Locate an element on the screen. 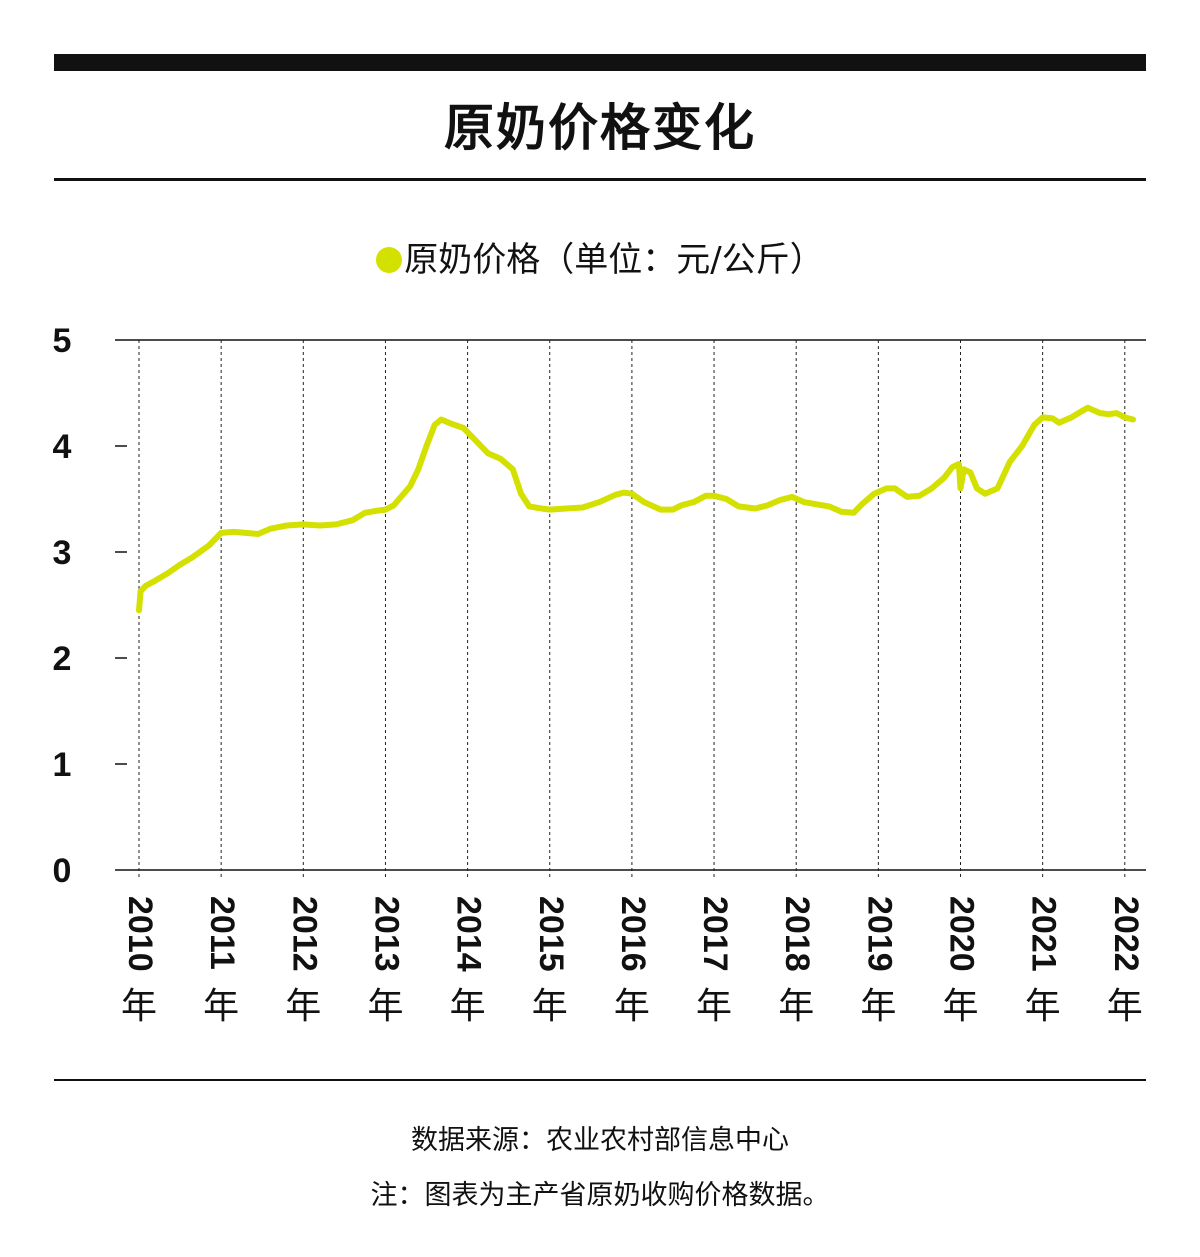 This screenshot has width=1200, height=1257. legend: 原奶价格（单位：元/公斤） is located at coordinates (600, 256).